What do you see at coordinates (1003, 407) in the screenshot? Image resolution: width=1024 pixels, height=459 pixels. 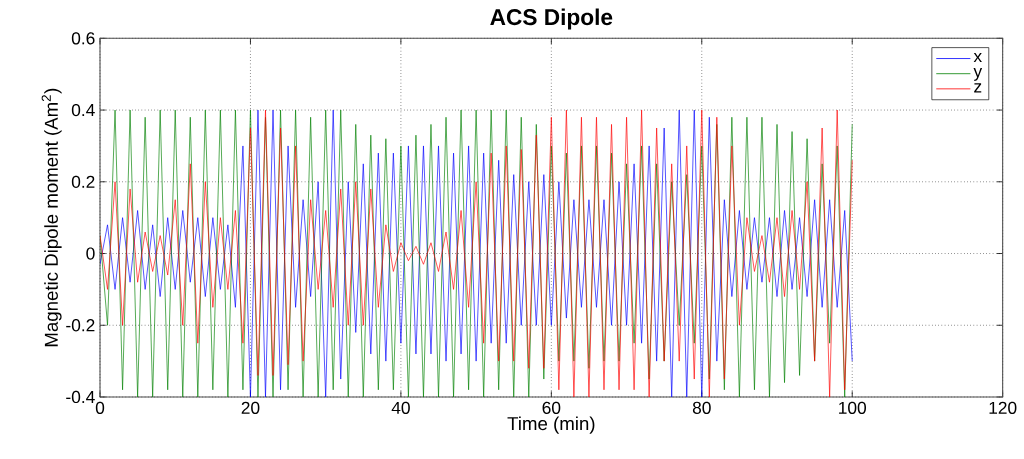 I see `x-tick-label: 120` at bounding box center [1003, 407].